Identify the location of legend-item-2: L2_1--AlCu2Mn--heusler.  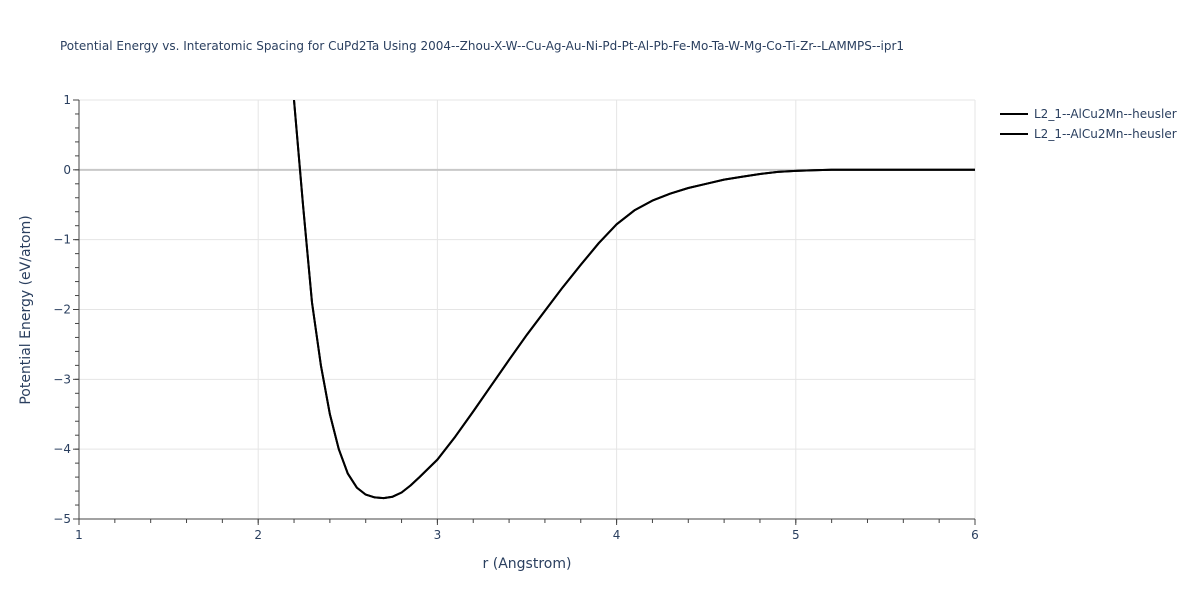
(1088, 134).